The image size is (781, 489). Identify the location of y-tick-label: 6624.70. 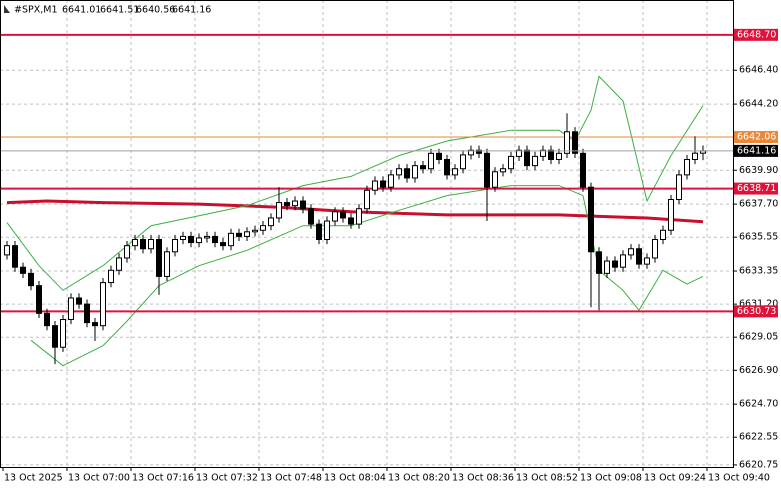
(758, 404).